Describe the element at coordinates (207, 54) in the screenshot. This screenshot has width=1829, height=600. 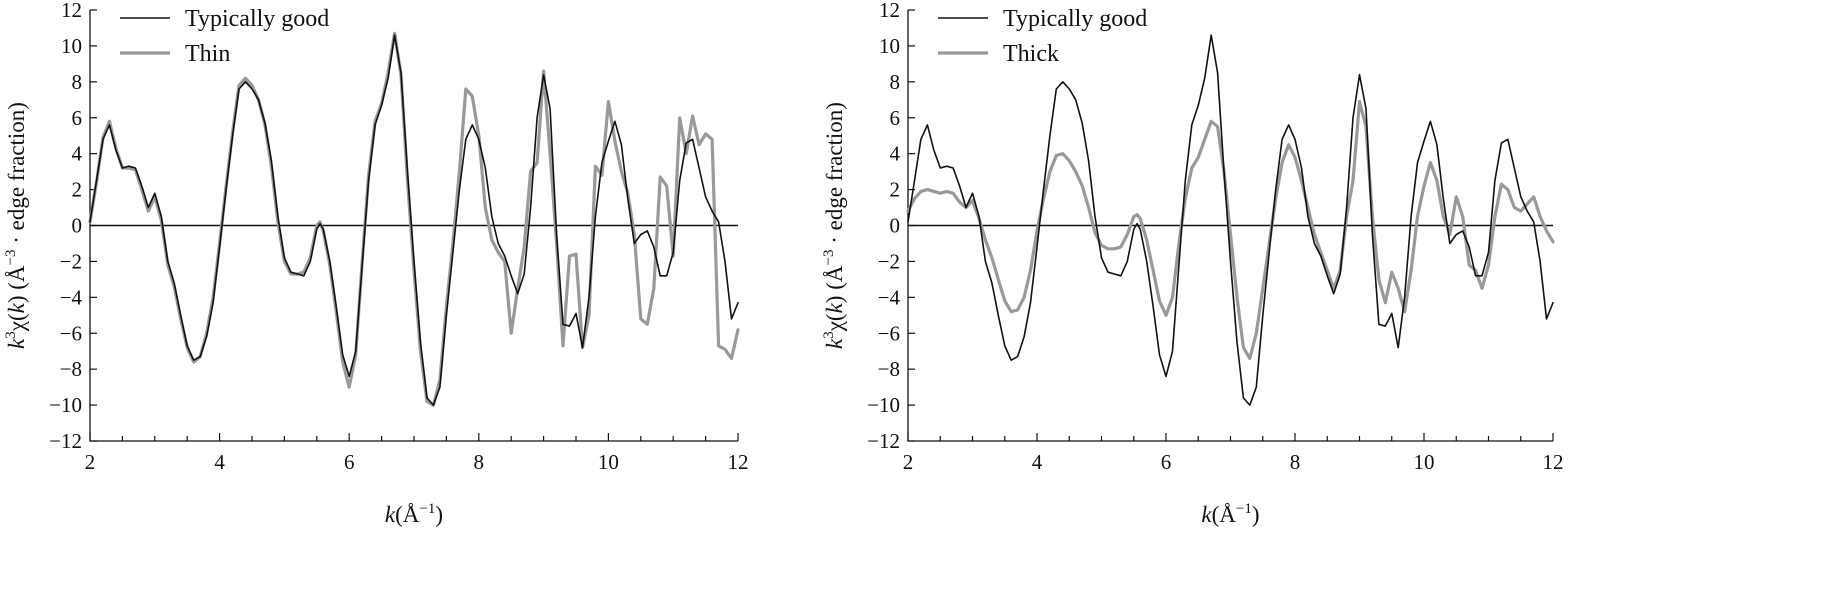
I see `legend-label: Thin` at that location.